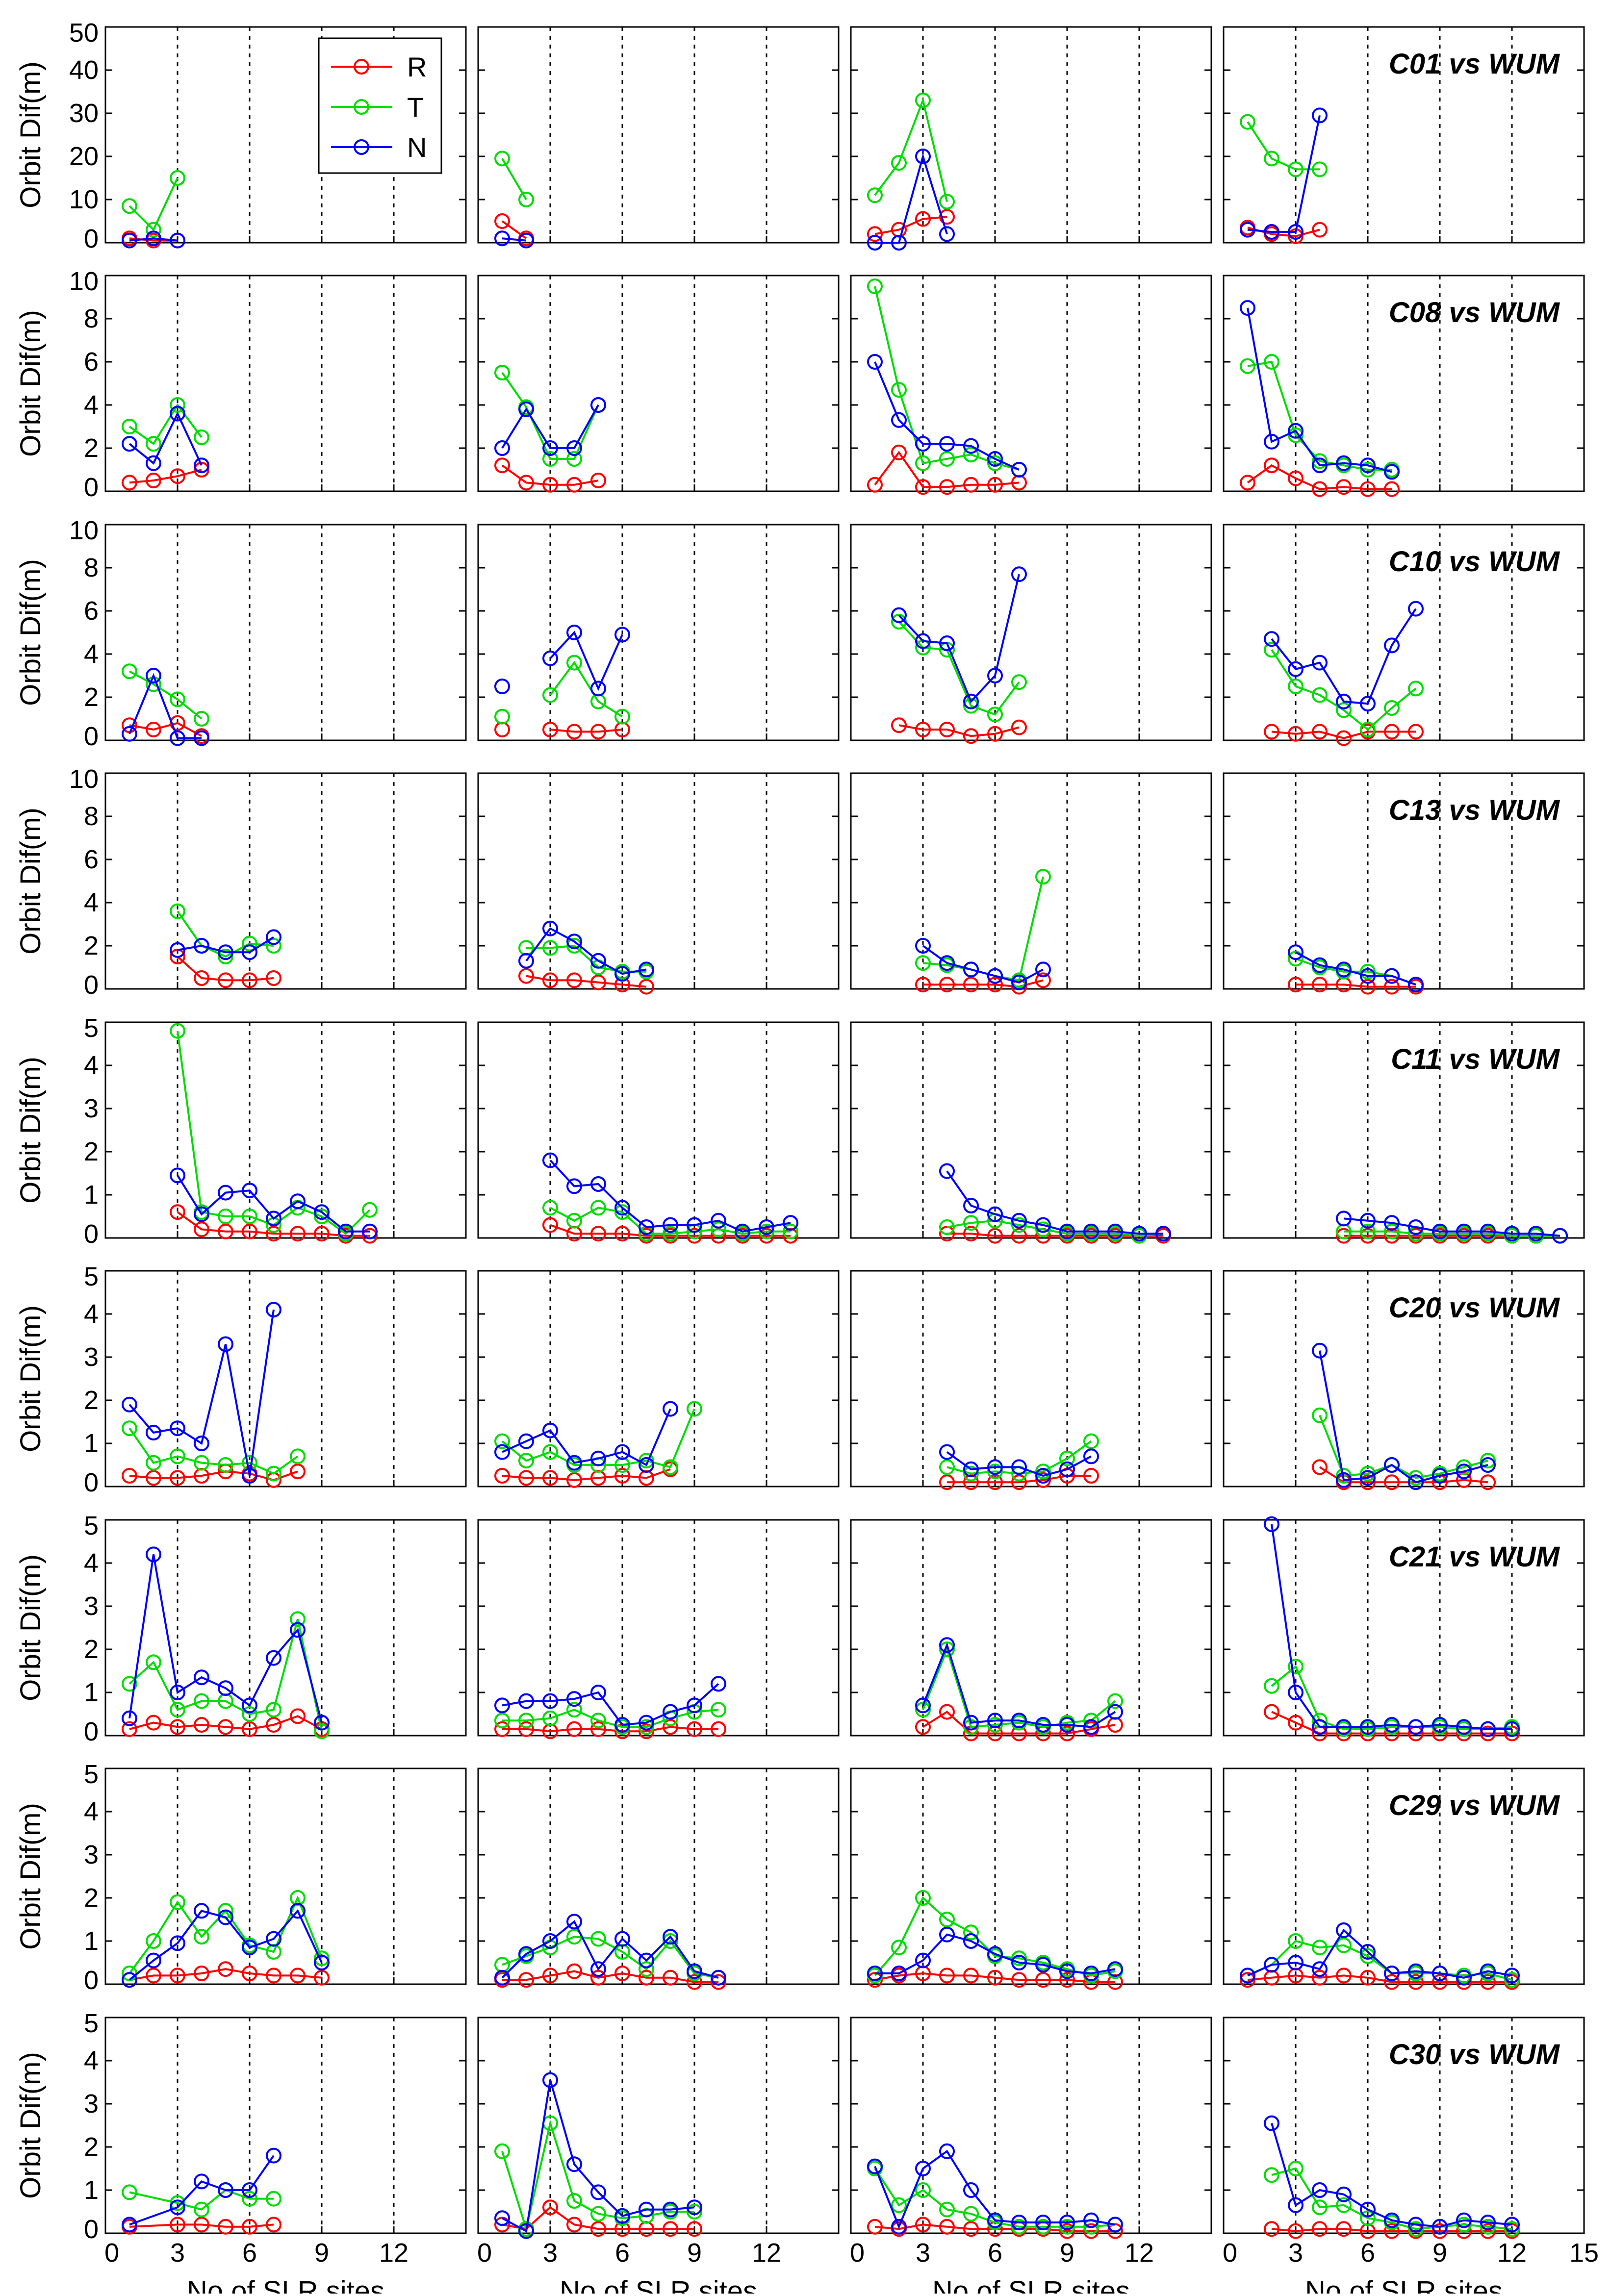 Image resolution: width=1611 pixels, height=2296 pixels. Describe the element at coordinates (1474, 810) in the screenshot. I see `panel-title: C13 vs WUM` at that location.